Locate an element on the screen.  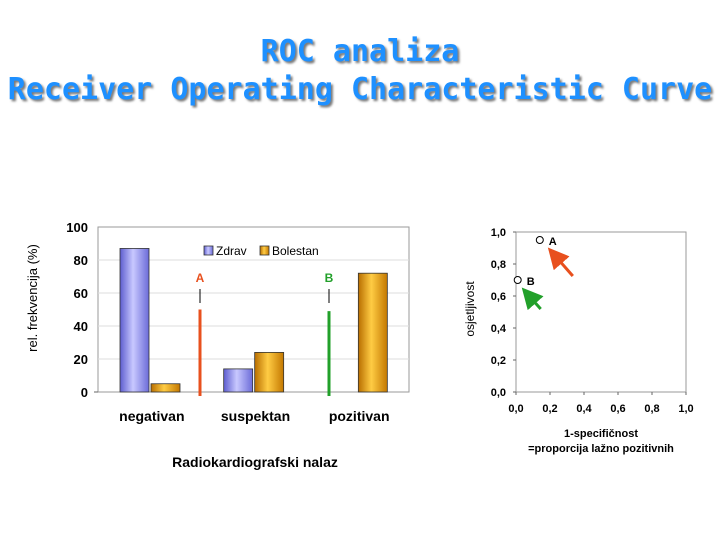
roc-y-tick-label: 1,0 is located at coordinates (498, 233).